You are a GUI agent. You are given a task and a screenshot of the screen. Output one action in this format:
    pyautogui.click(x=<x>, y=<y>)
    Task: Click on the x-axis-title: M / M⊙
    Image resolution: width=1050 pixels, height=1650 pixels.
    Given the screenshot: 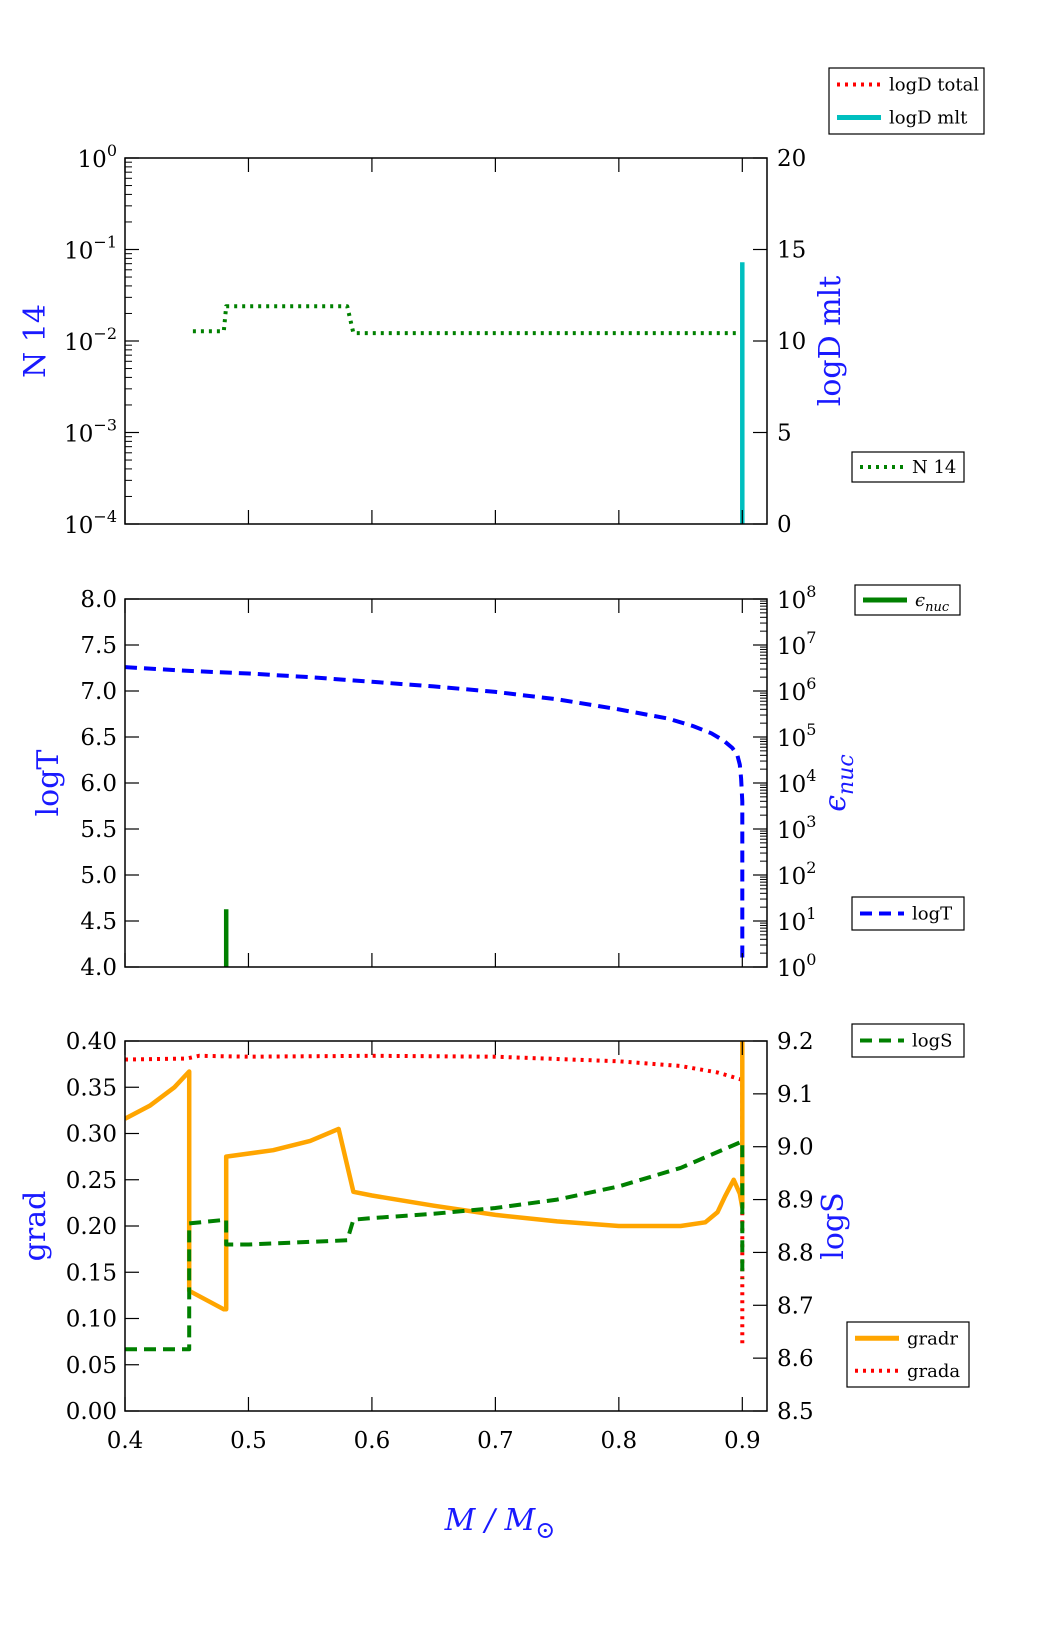 What is the action you would take?
    pyautogui.click(x=500, y=1523)
    